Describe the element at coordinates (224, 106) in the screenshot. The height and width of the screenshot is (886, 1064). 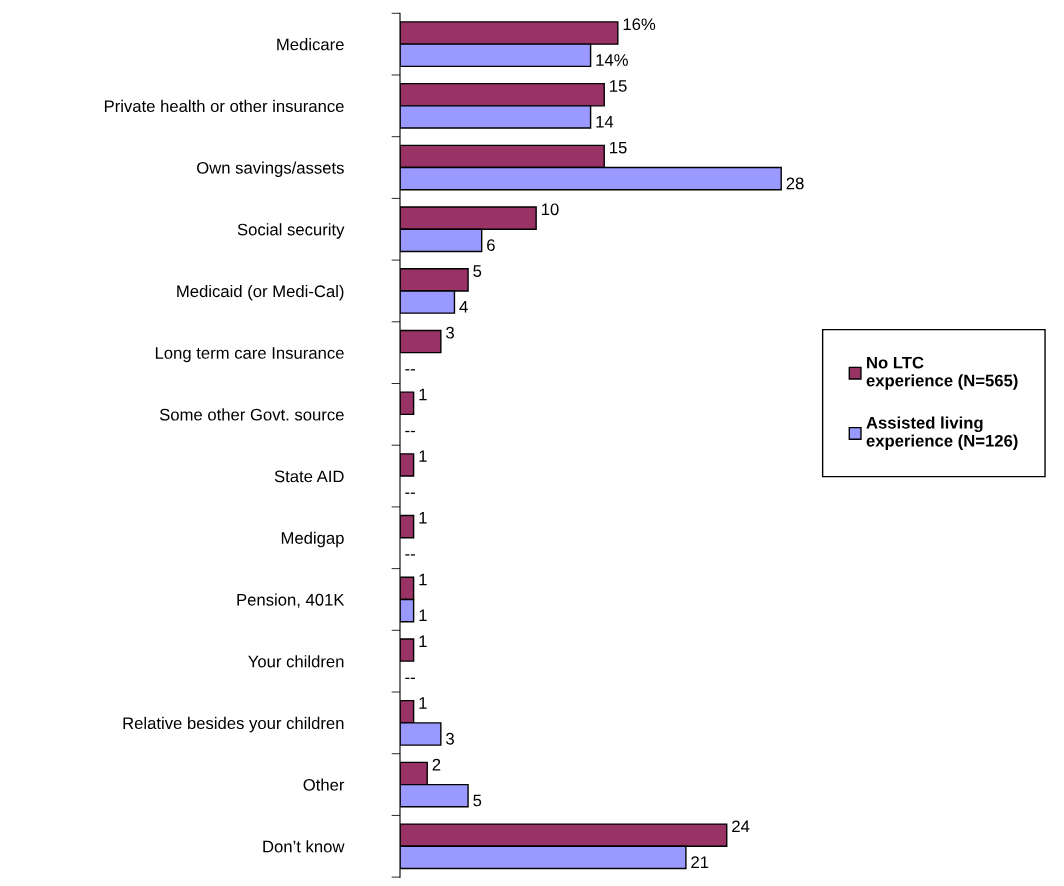
I see `y-tick-label: Private health or other insurance` at that location.